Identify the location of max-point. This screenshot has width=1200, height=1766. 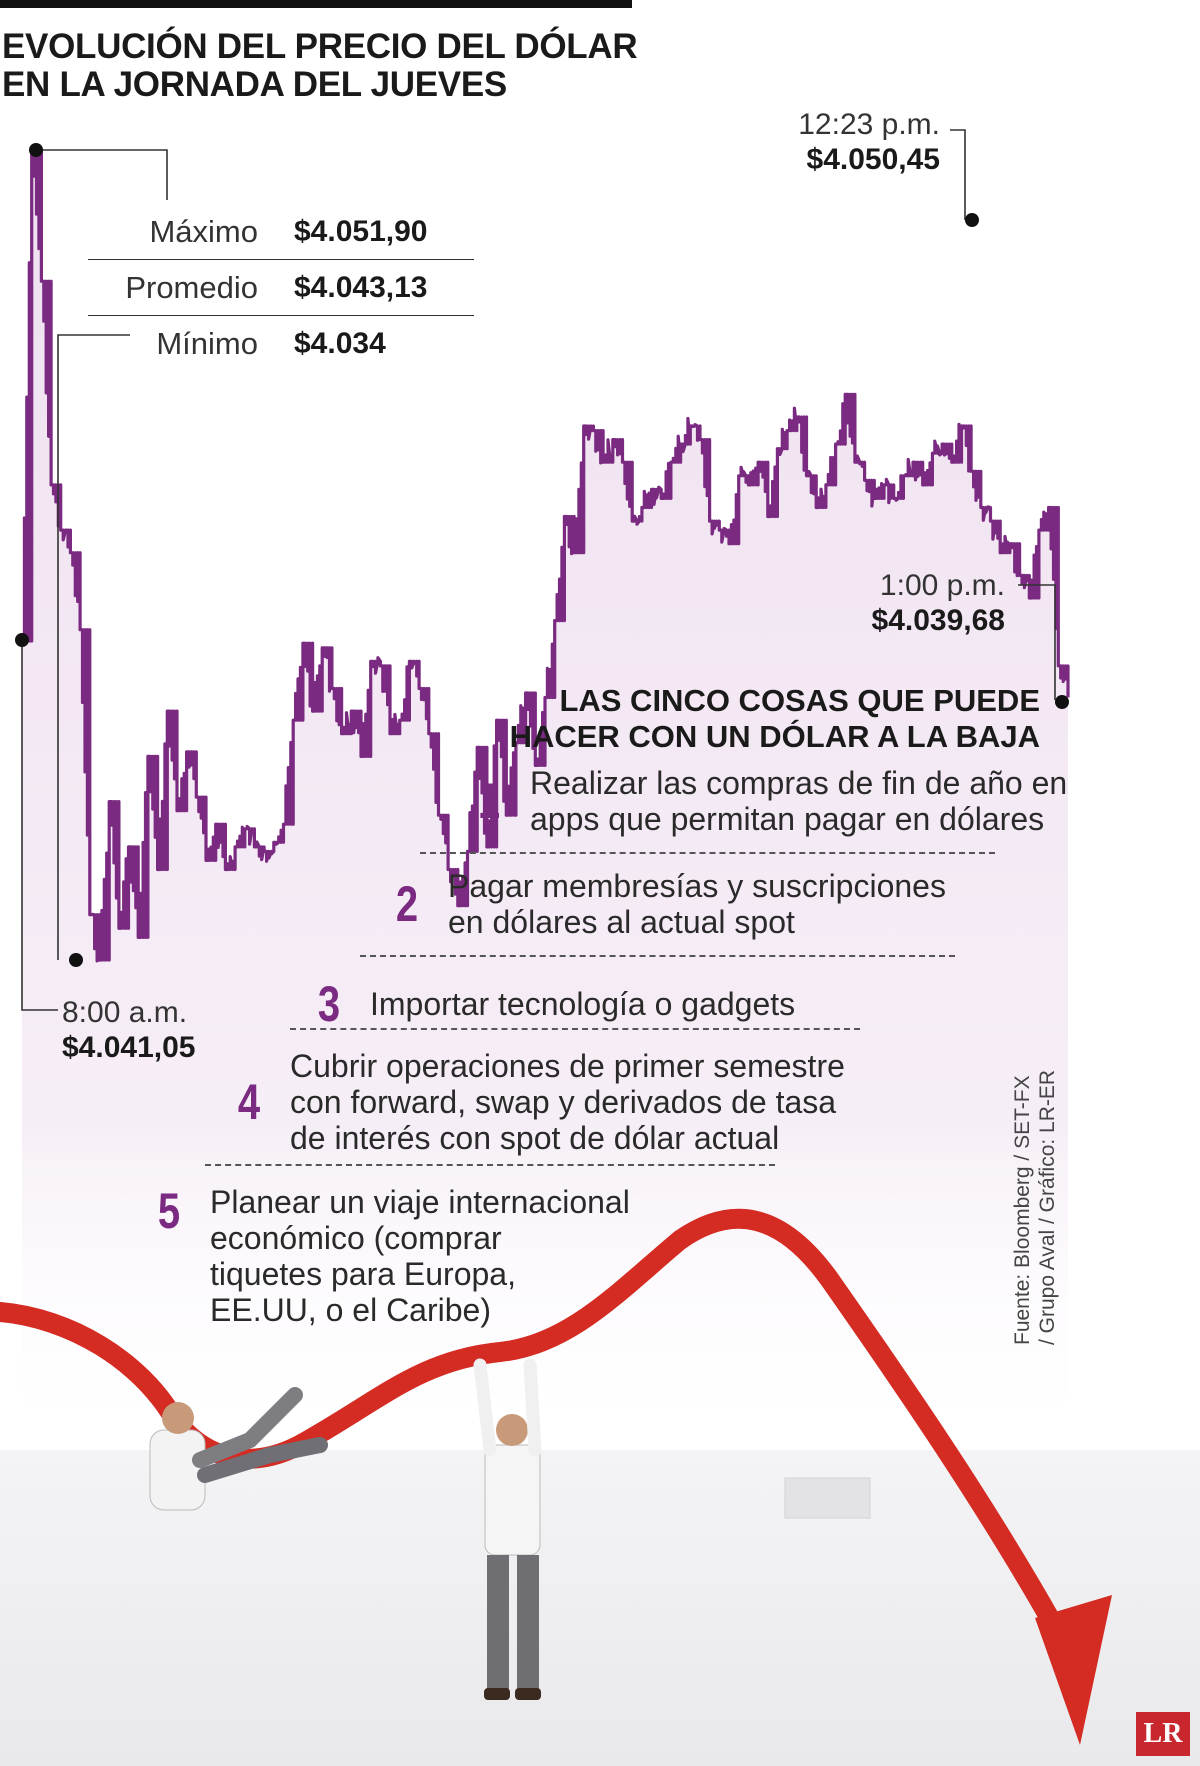
(36, 150).